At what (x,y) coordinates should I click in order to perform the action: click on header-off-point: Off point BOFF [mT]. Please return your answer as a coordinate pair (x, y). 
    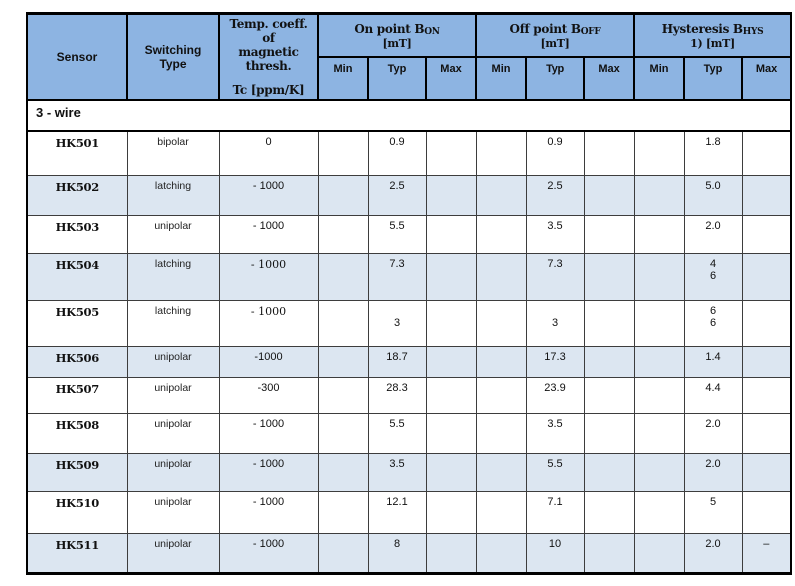
    Looking at the image, I should click on (555, 35).